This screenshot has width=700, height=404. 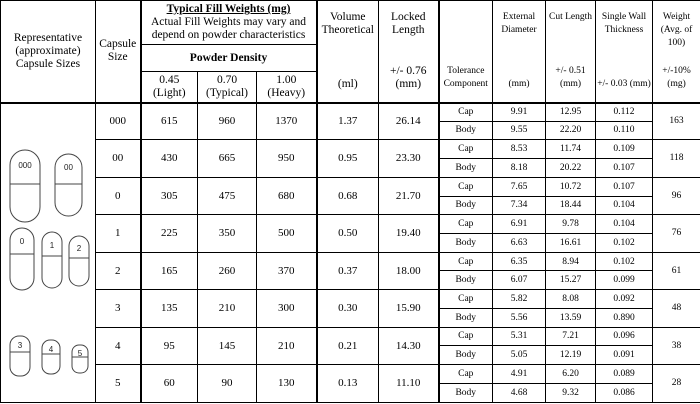 I want to click on fill-weight: 300, so click(x=286, y=308).